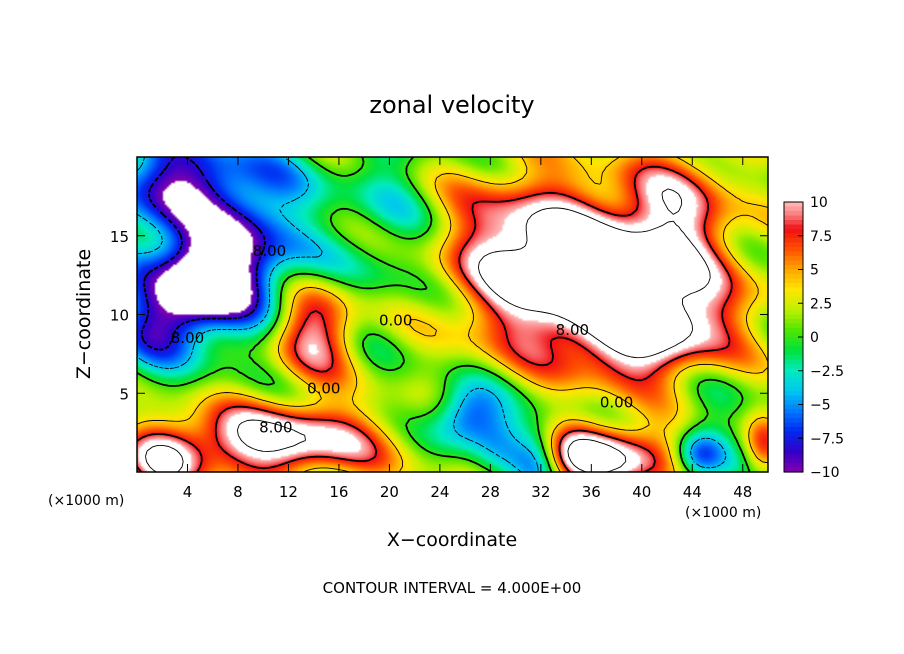 The image size is (904, 654). I want to click on y-tick-label: 5, so click(124, 394).